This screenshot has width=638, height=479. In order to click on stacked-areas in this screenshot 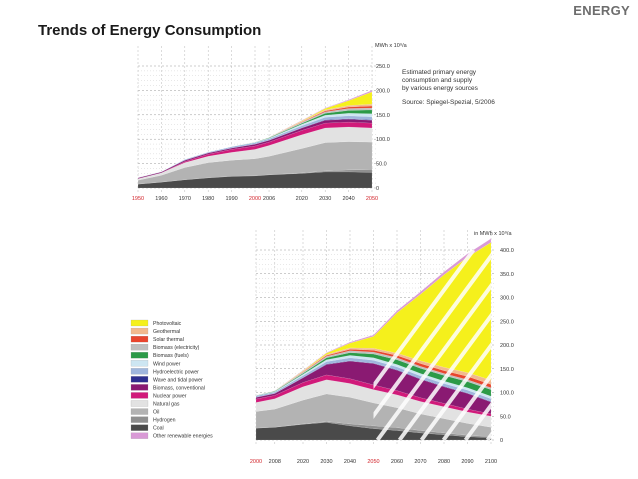, I will do `click(255, 139)`.